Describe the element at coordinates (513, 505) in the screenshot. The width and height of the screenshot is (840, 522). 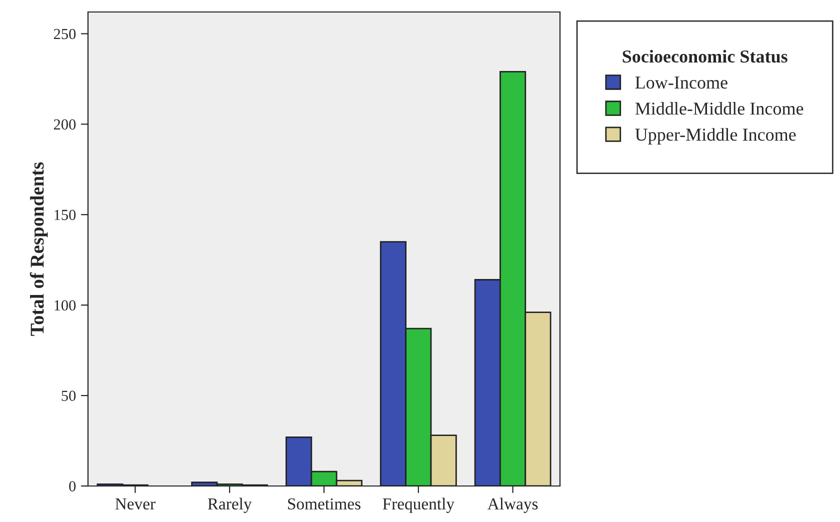
I see `x-tick-label: Always` at that location.